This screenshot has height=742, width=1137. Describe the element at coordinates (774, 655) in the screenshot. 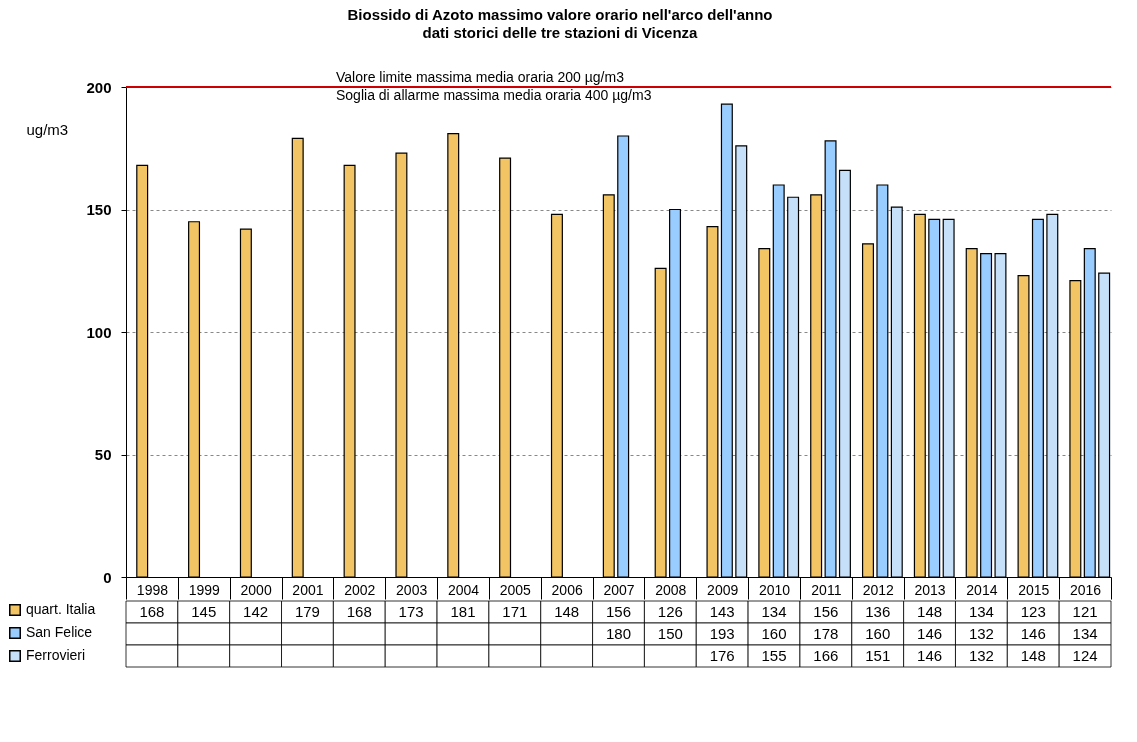

I see `data-label: 155` at that location.